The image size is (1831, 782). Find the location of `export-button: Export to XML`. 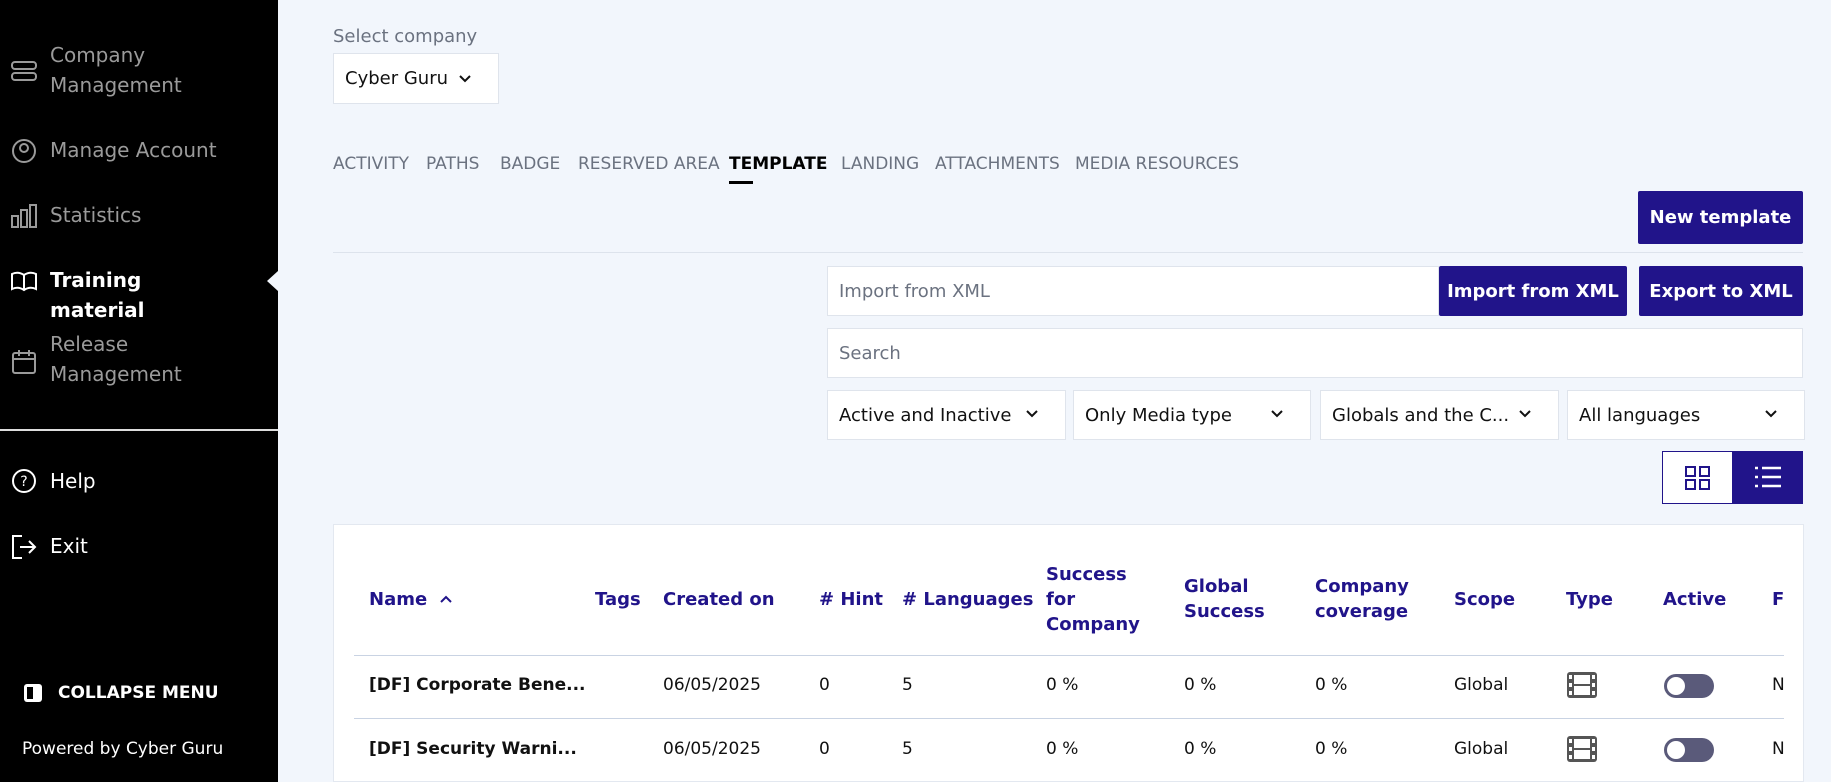

export-button: Export to XML is located at coordinates (1721, 291).